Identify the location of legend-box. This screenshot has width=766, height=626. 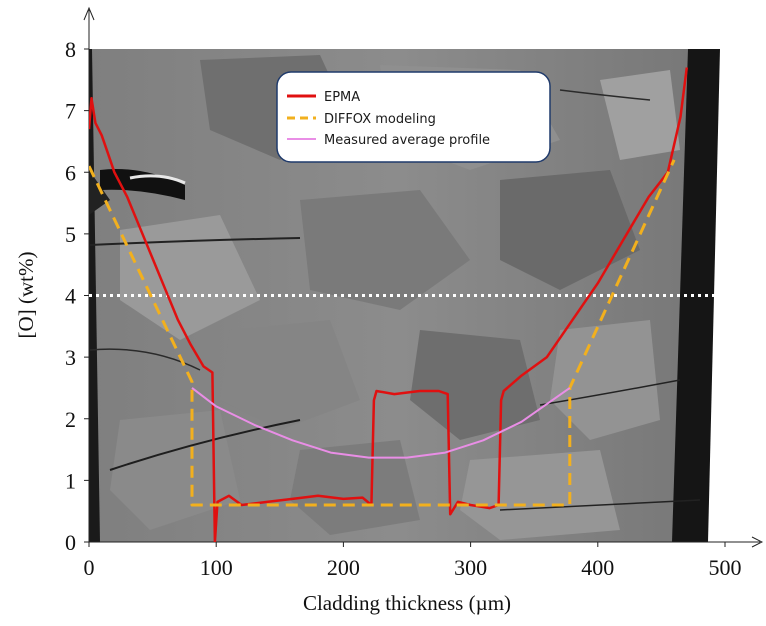
(413, 117).